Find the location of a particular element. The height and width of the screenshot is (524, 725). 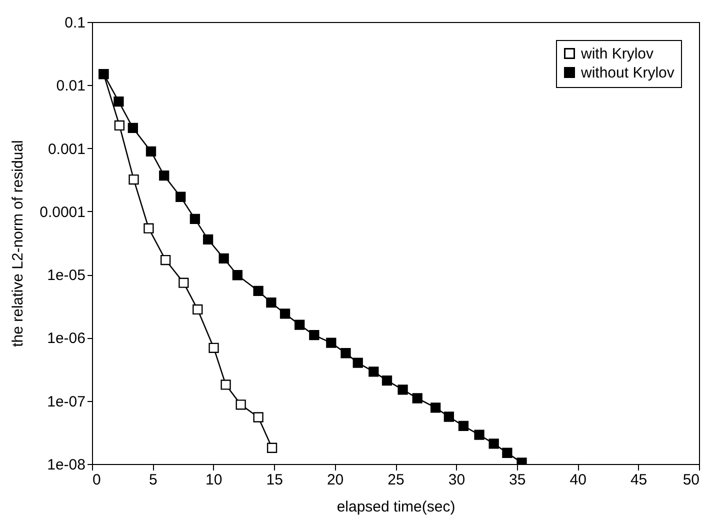

legend-label: without Krylov is located at coordinates (627, 73).